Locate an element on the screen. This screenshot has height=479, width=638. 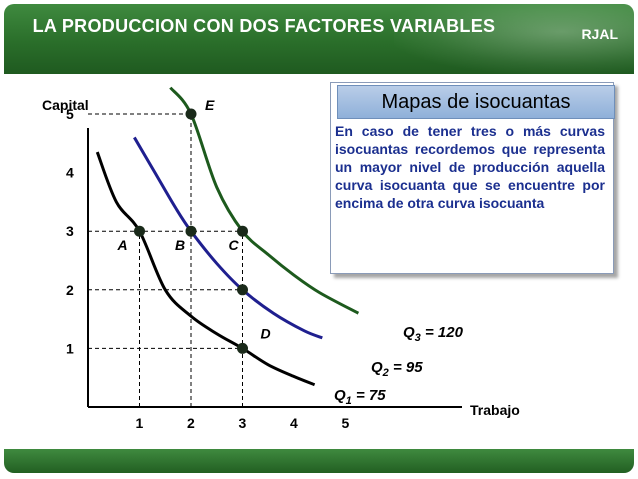
series-label-q2: Q2 = 95 is located at coordinates (397, 369).